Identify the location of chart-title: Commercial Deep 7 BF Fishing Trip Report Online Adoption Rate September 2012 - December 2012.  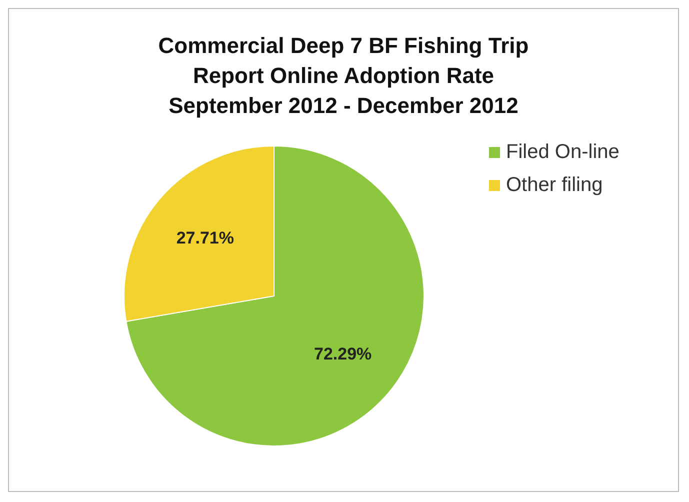
(343, 76).